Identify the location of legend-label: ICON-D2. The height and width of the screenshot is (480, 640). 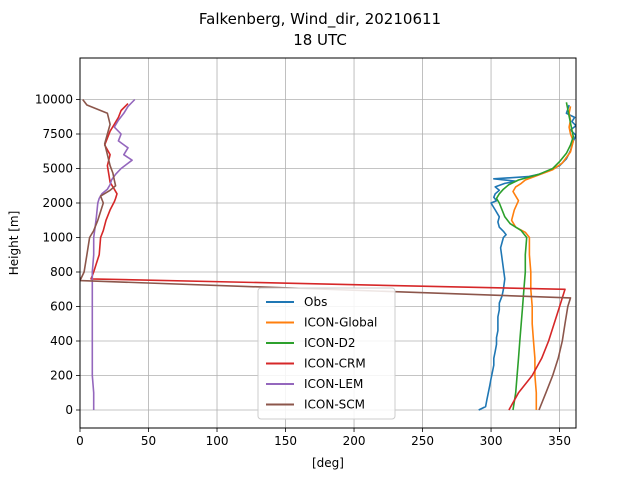
(330, 343).